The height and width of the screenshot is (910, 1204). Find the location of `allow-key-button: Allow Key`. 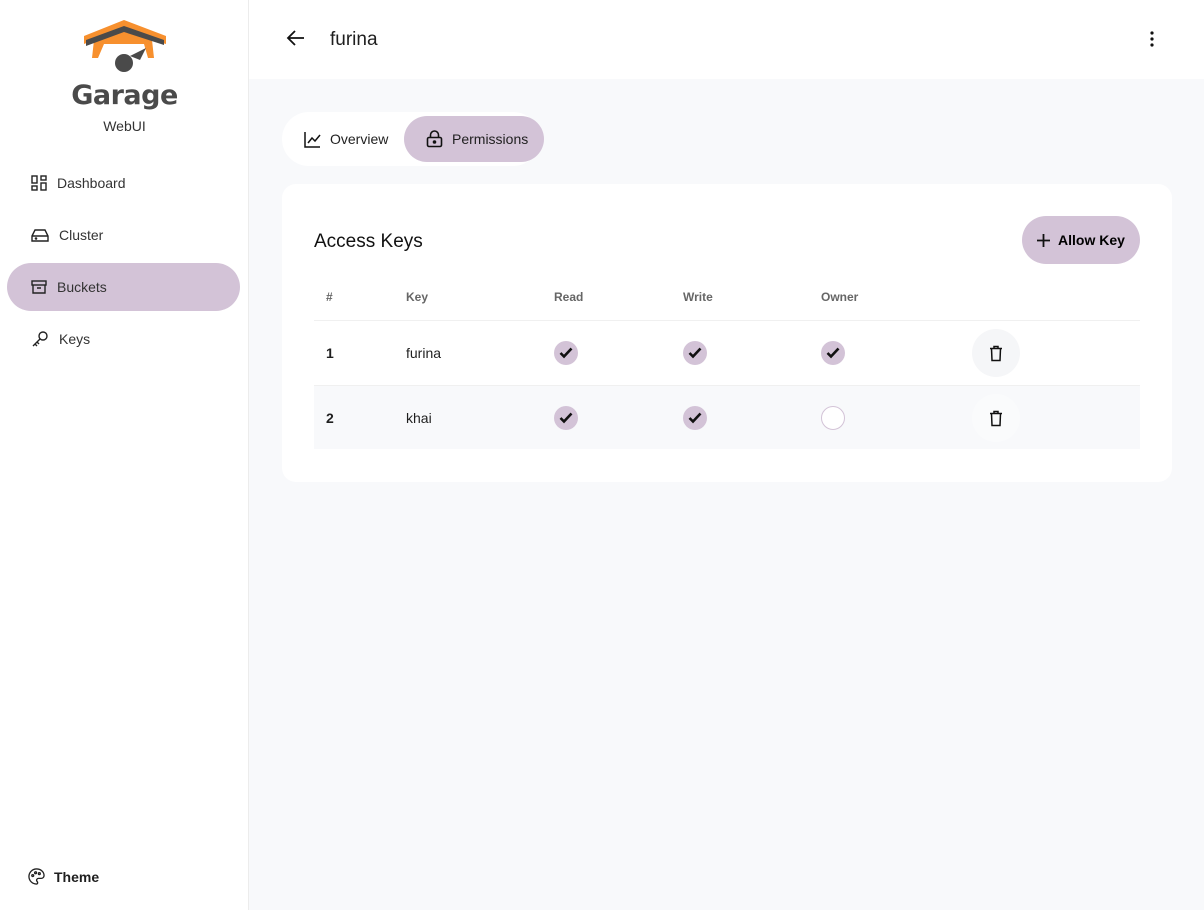

allow-key-button: Allow Key is located at coordinates (1081, 240).